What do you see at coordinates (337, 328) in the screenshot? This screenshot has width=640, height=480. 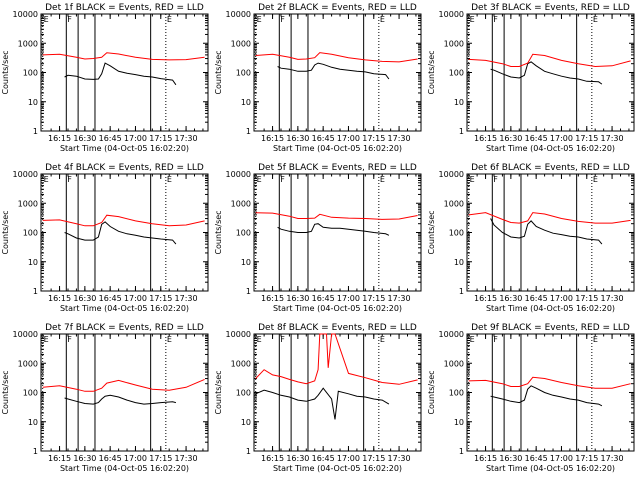 I see `chart-title: Det 8f BLACK = Events, RED = LLD` at bounding box center [337, 328].